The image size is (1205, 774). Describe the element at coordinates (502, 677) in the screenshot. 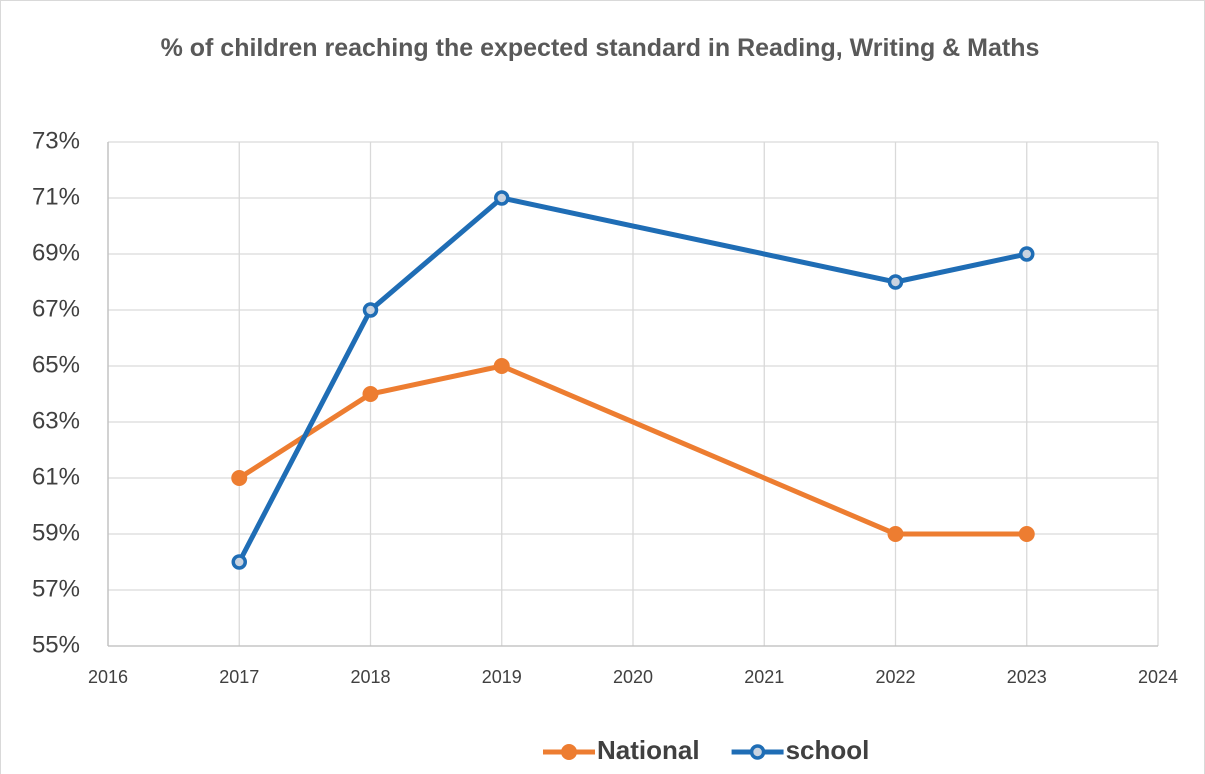

I see `x-tick-label: 2019` at that location.